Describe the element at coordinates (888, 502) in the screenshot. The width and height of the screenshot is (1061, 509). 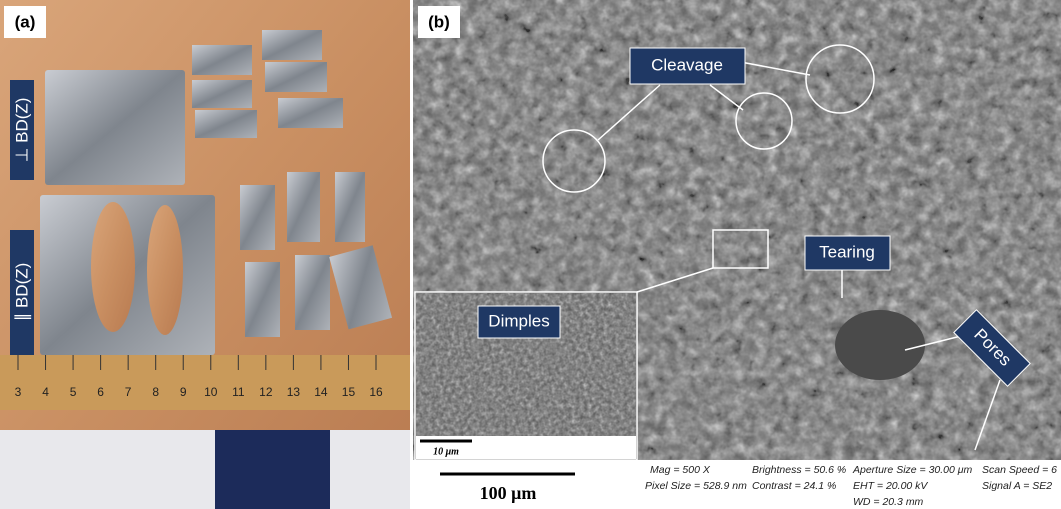
I see `info-text: WD = 20.3 mm` at that location.